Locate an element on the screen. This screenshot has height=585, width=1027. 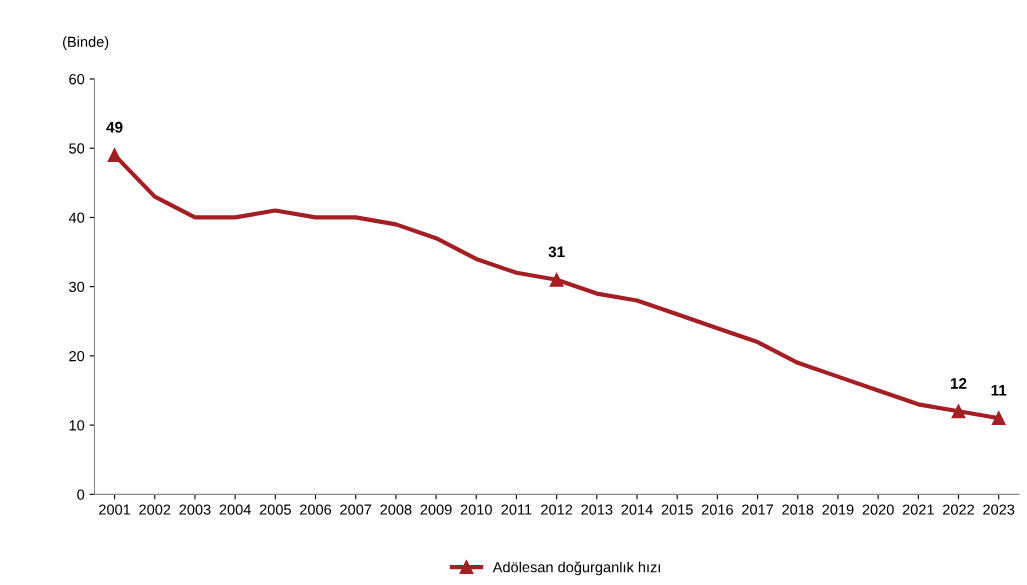
x-tick-label: 2019 is located at coordinates (838, 509).